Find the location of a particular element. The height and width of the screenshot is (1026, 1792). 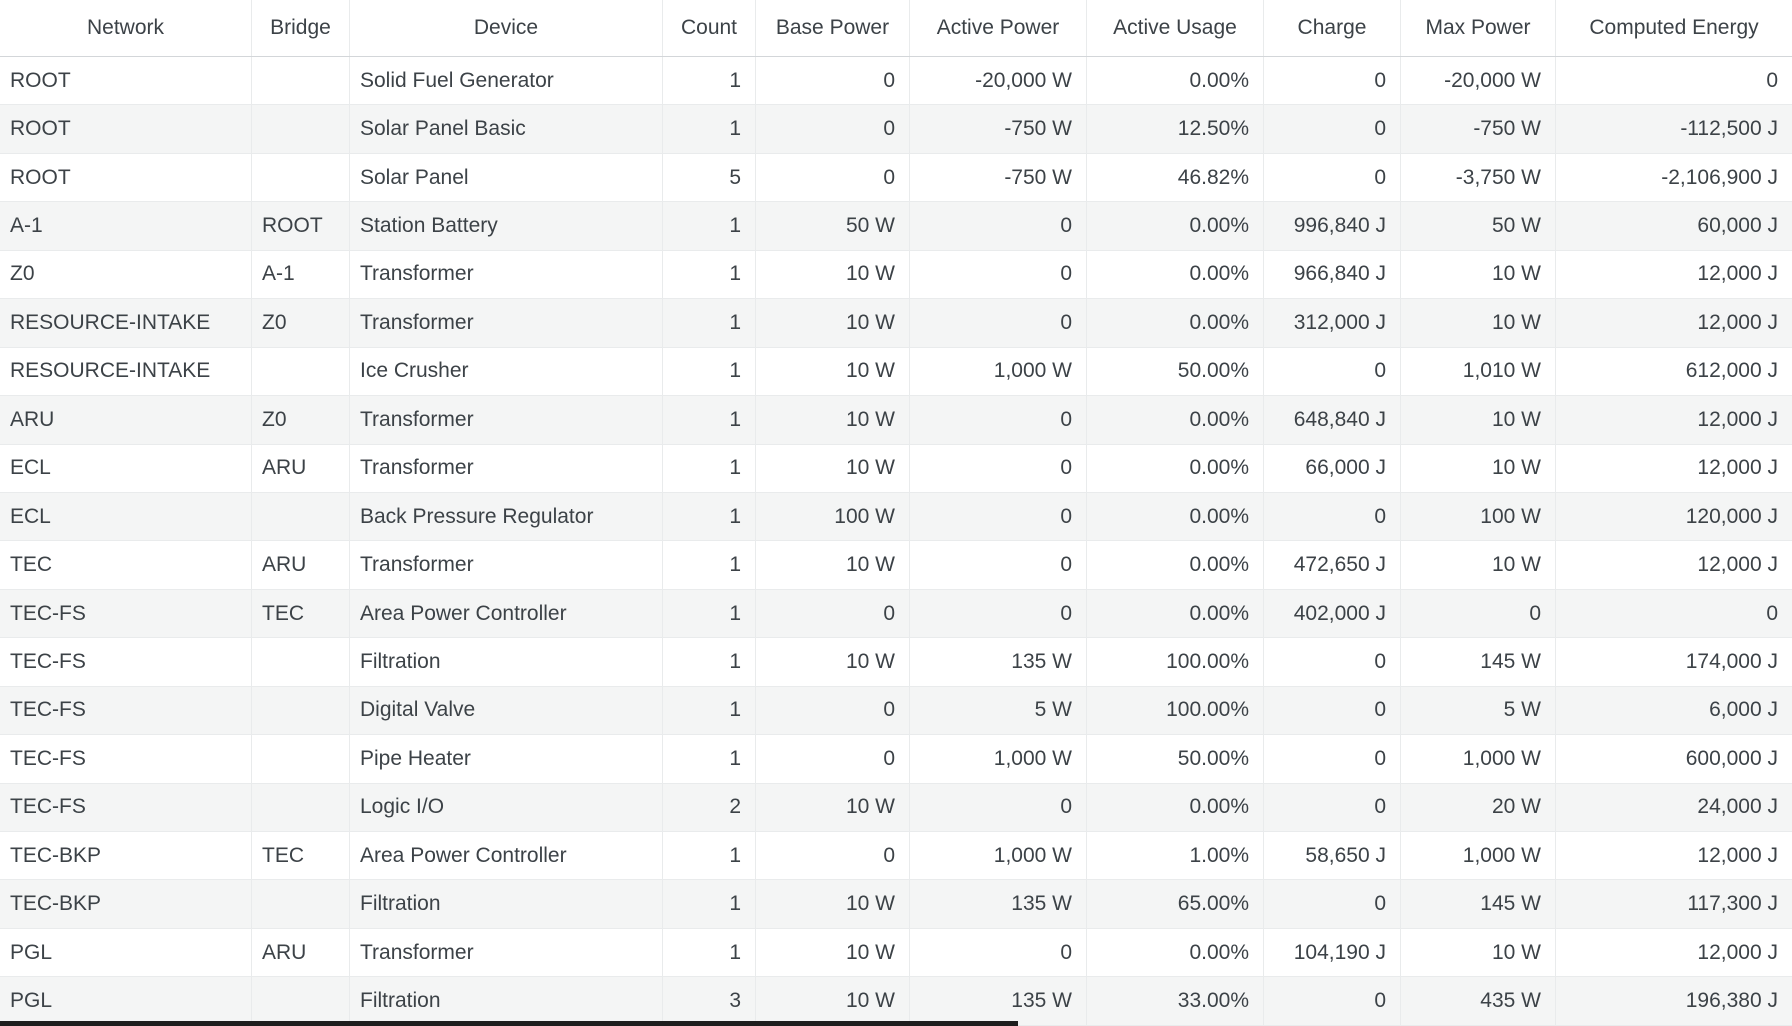

column-header-active_power: Active Power is located at coordinates (998, 28).